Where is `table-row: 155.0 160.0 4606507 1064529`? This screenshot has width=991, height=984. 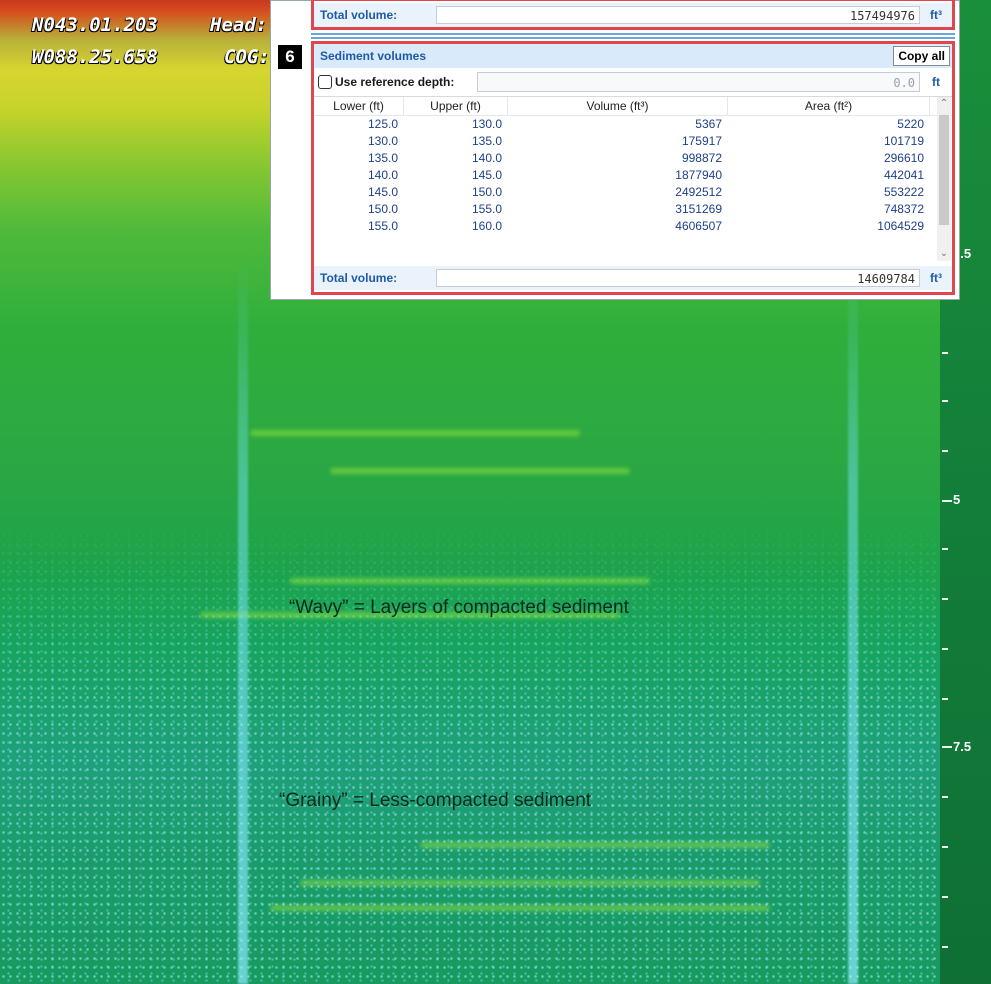 table-row: 155.0 160.0 4606507 1064529 is located at coordinates (633, 226).